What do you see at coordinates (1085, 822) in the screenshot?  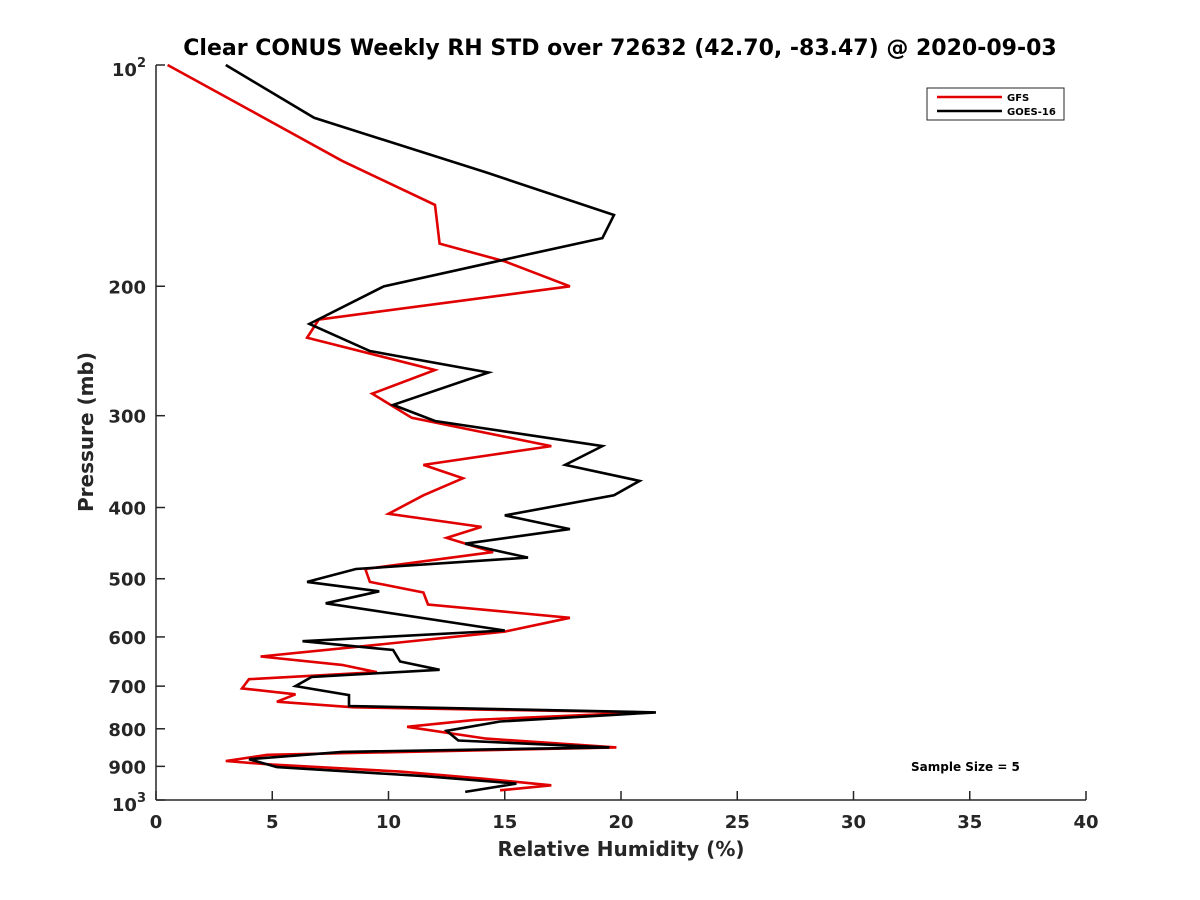 I see `x-tick-label: 40` at bounding box center [1085, 822].